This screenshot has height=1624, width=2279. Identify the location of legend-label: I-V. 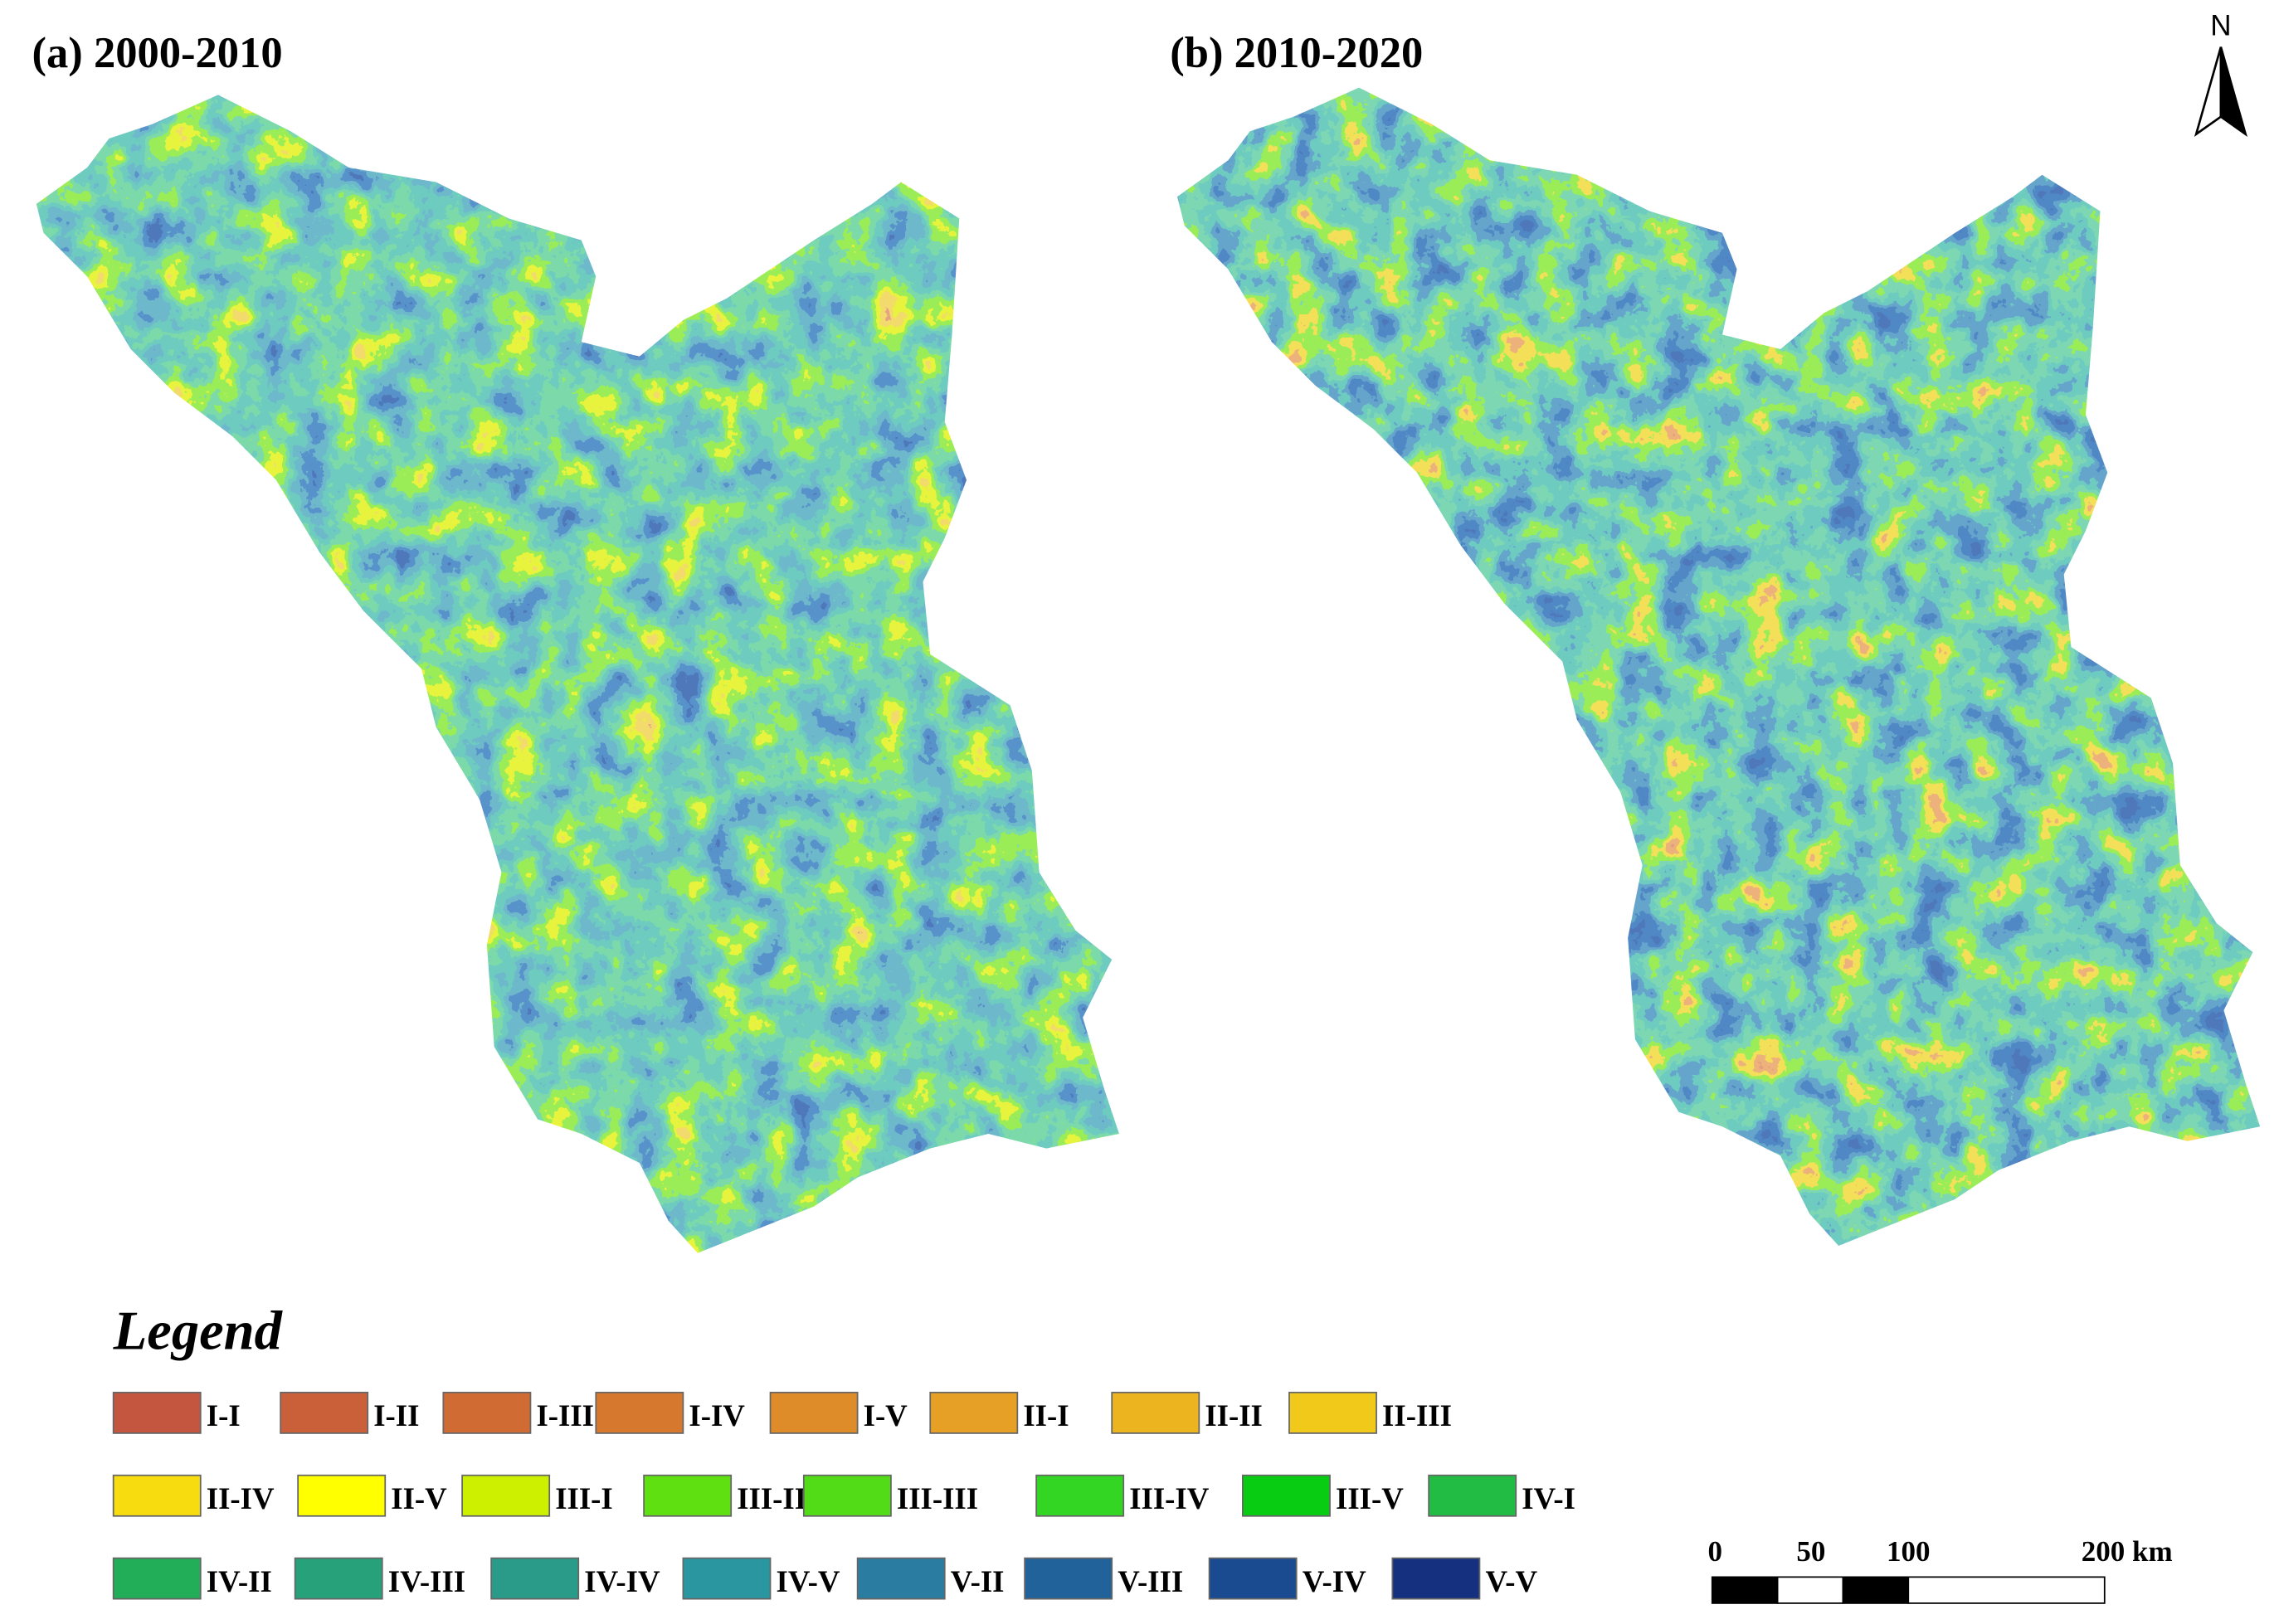
(886, 1415).